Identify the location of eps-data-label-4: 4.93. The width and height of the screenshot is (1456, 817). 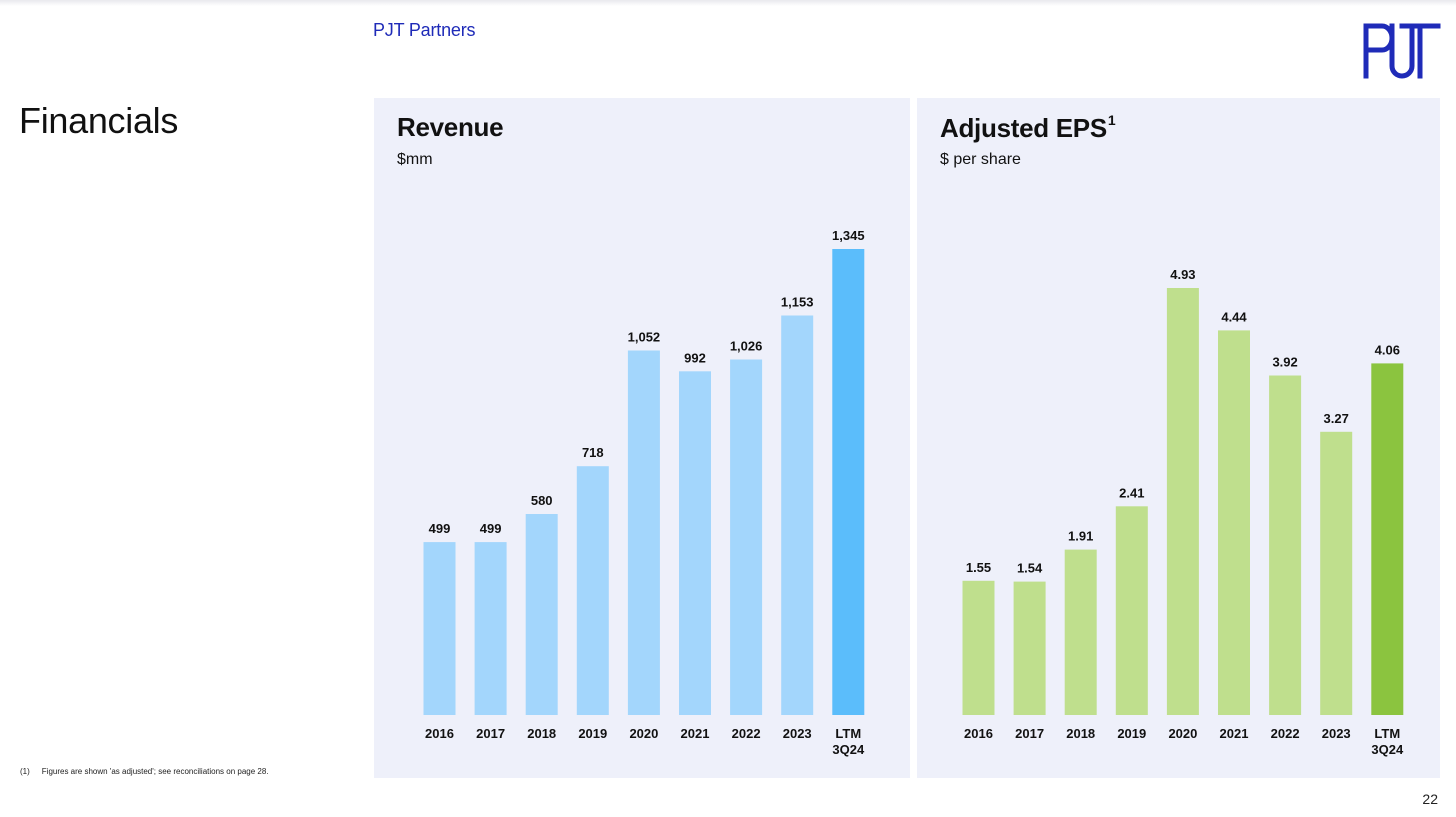
(1182, 274).